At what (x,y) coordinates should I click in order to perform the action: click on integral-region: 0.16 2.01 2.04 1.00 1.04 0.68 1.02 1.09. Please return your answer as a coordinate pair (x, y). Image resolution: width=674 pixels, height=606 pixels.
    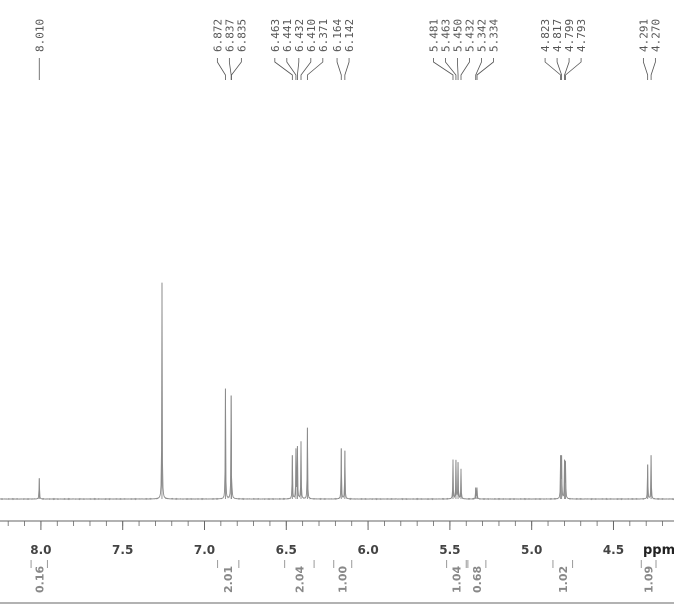
    Looking at the image, I should click on (337, 582).